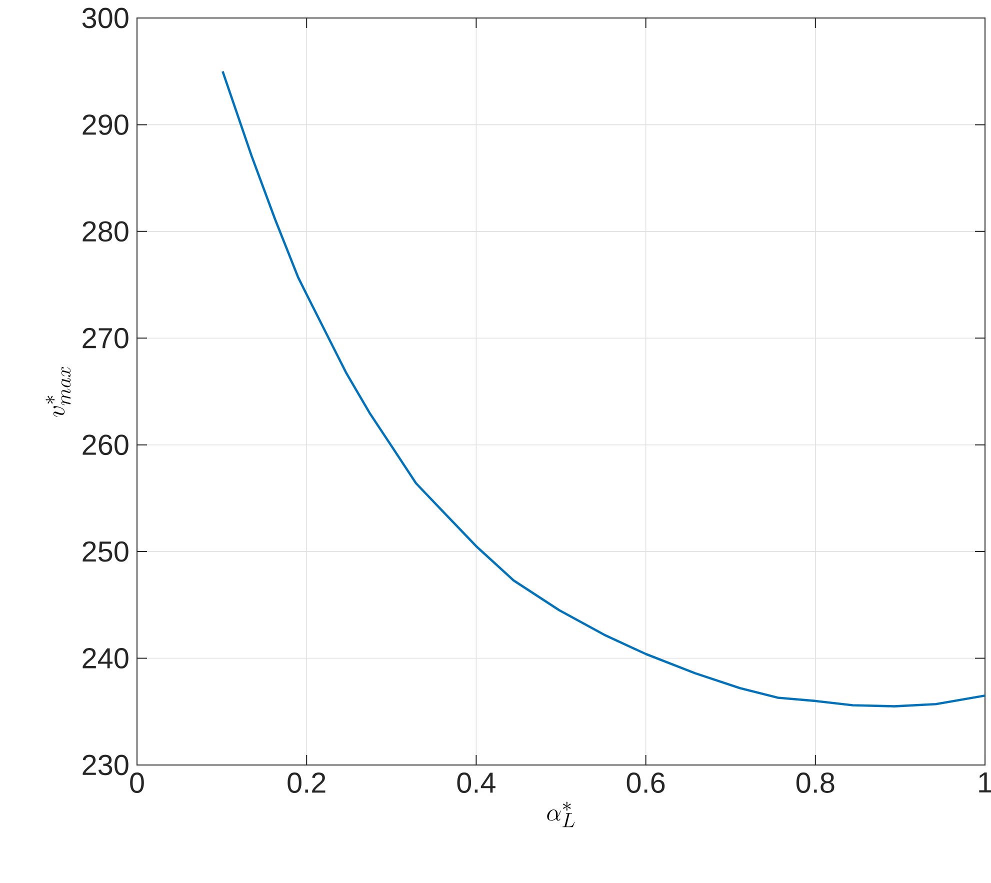  I want to click on y-tick-label: 240, so click(105, 658).